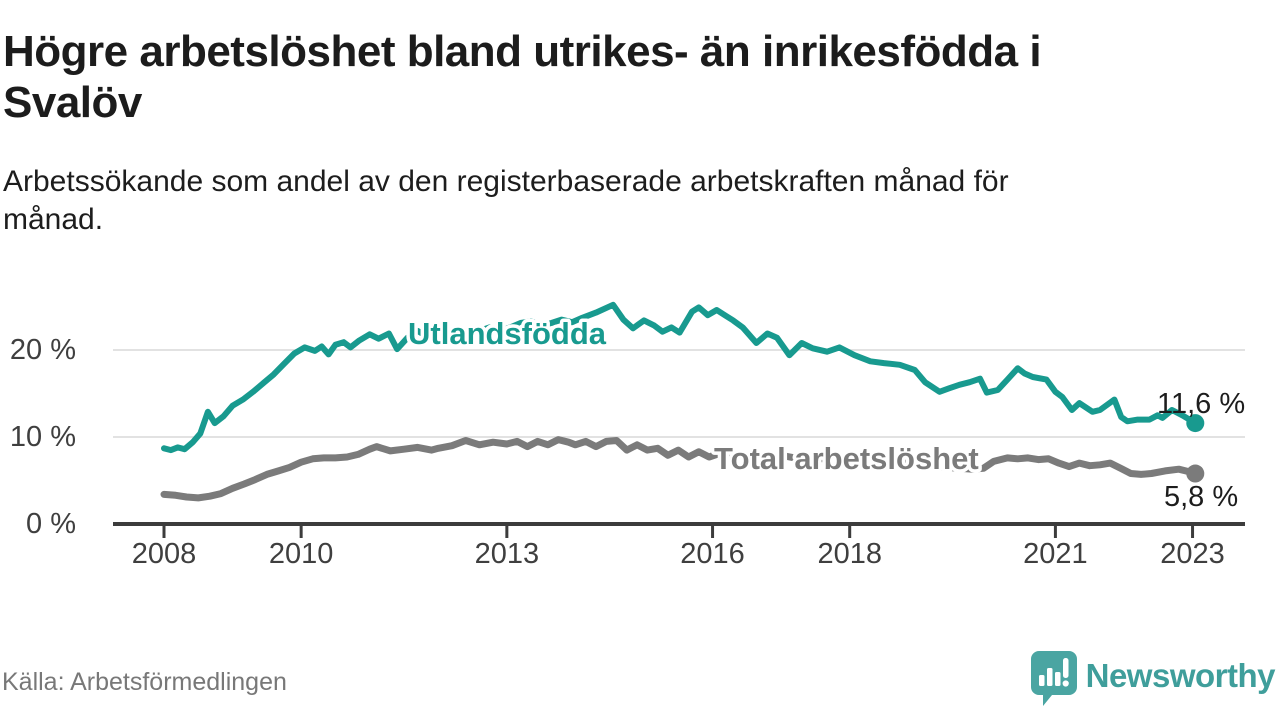 The width and height of the screenshot is (1280, 720). What do you see at coordinates (43, 350) in the screenshot?
I see `y-axis-label-20: 20 %` at bounding box center [43, 350].